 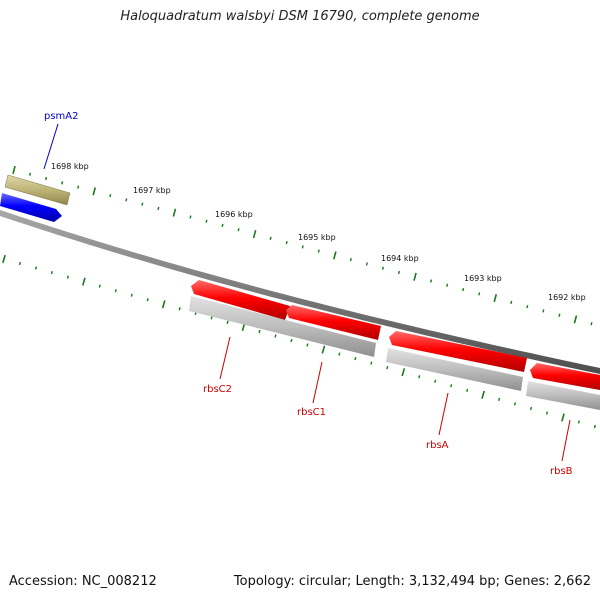 I want to click on feature-gray-rbsA, so click(x=454, y=369).